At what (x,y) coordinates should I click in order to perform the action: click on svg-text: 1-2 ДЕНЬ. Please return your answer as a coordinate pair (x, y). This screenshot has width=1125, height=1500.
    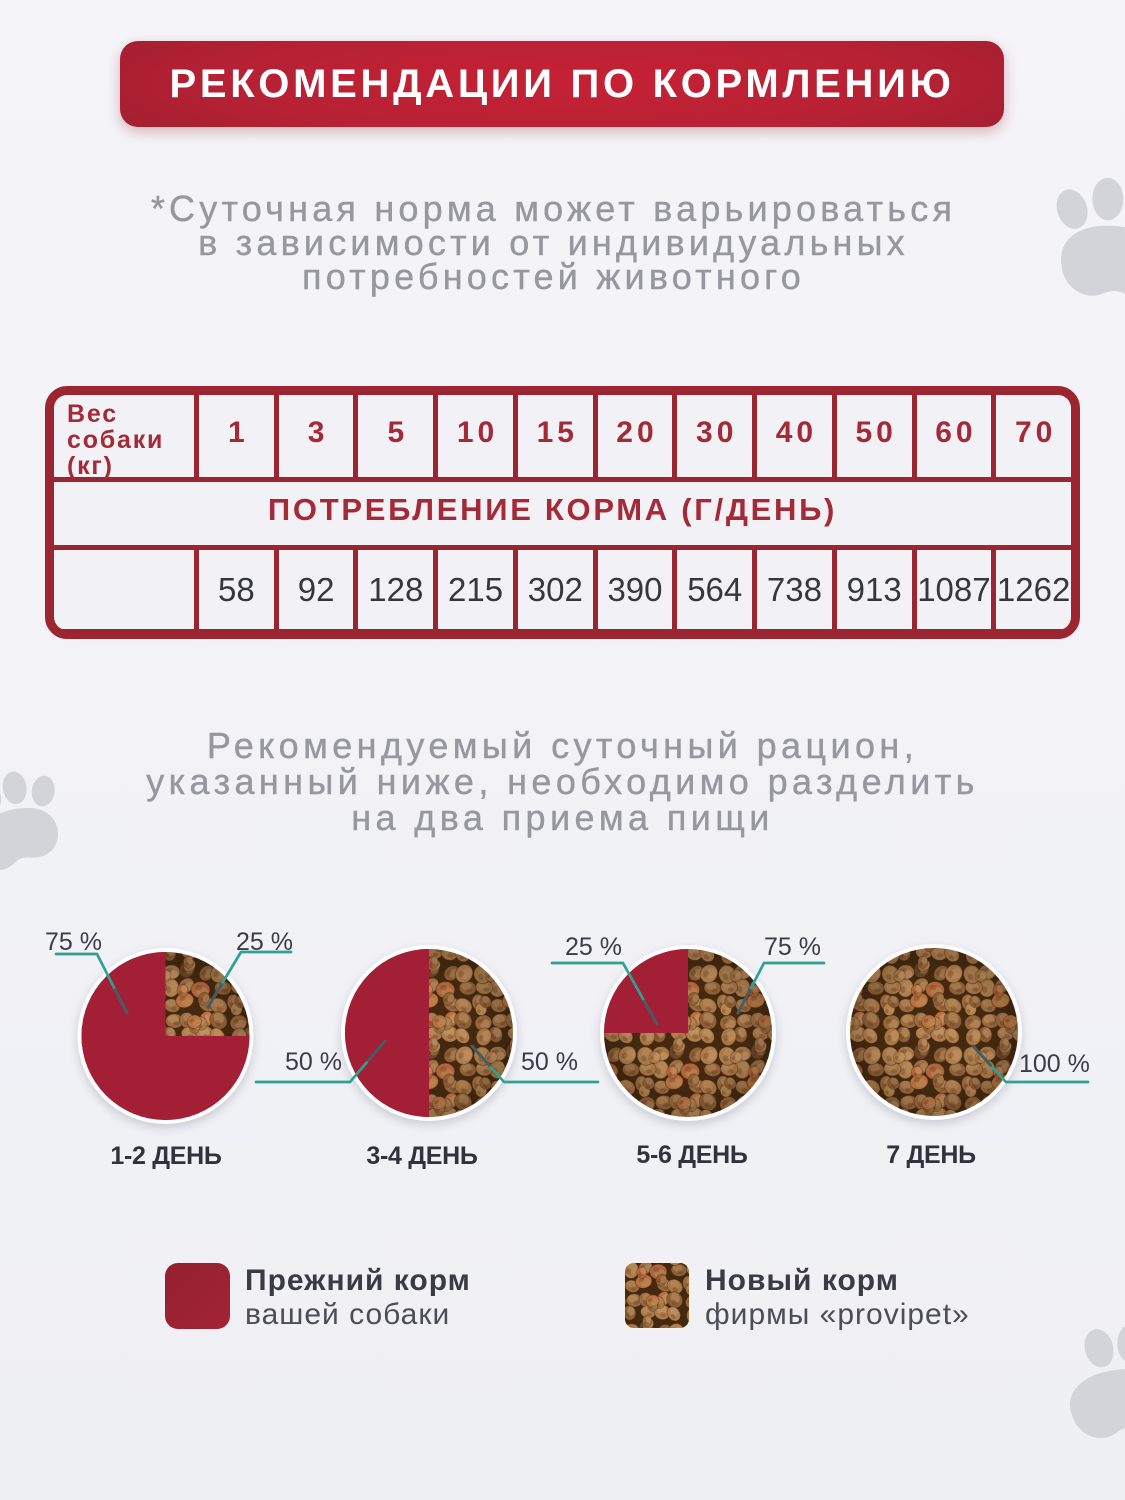
    Looking at the image, I should click on (166, 1156).